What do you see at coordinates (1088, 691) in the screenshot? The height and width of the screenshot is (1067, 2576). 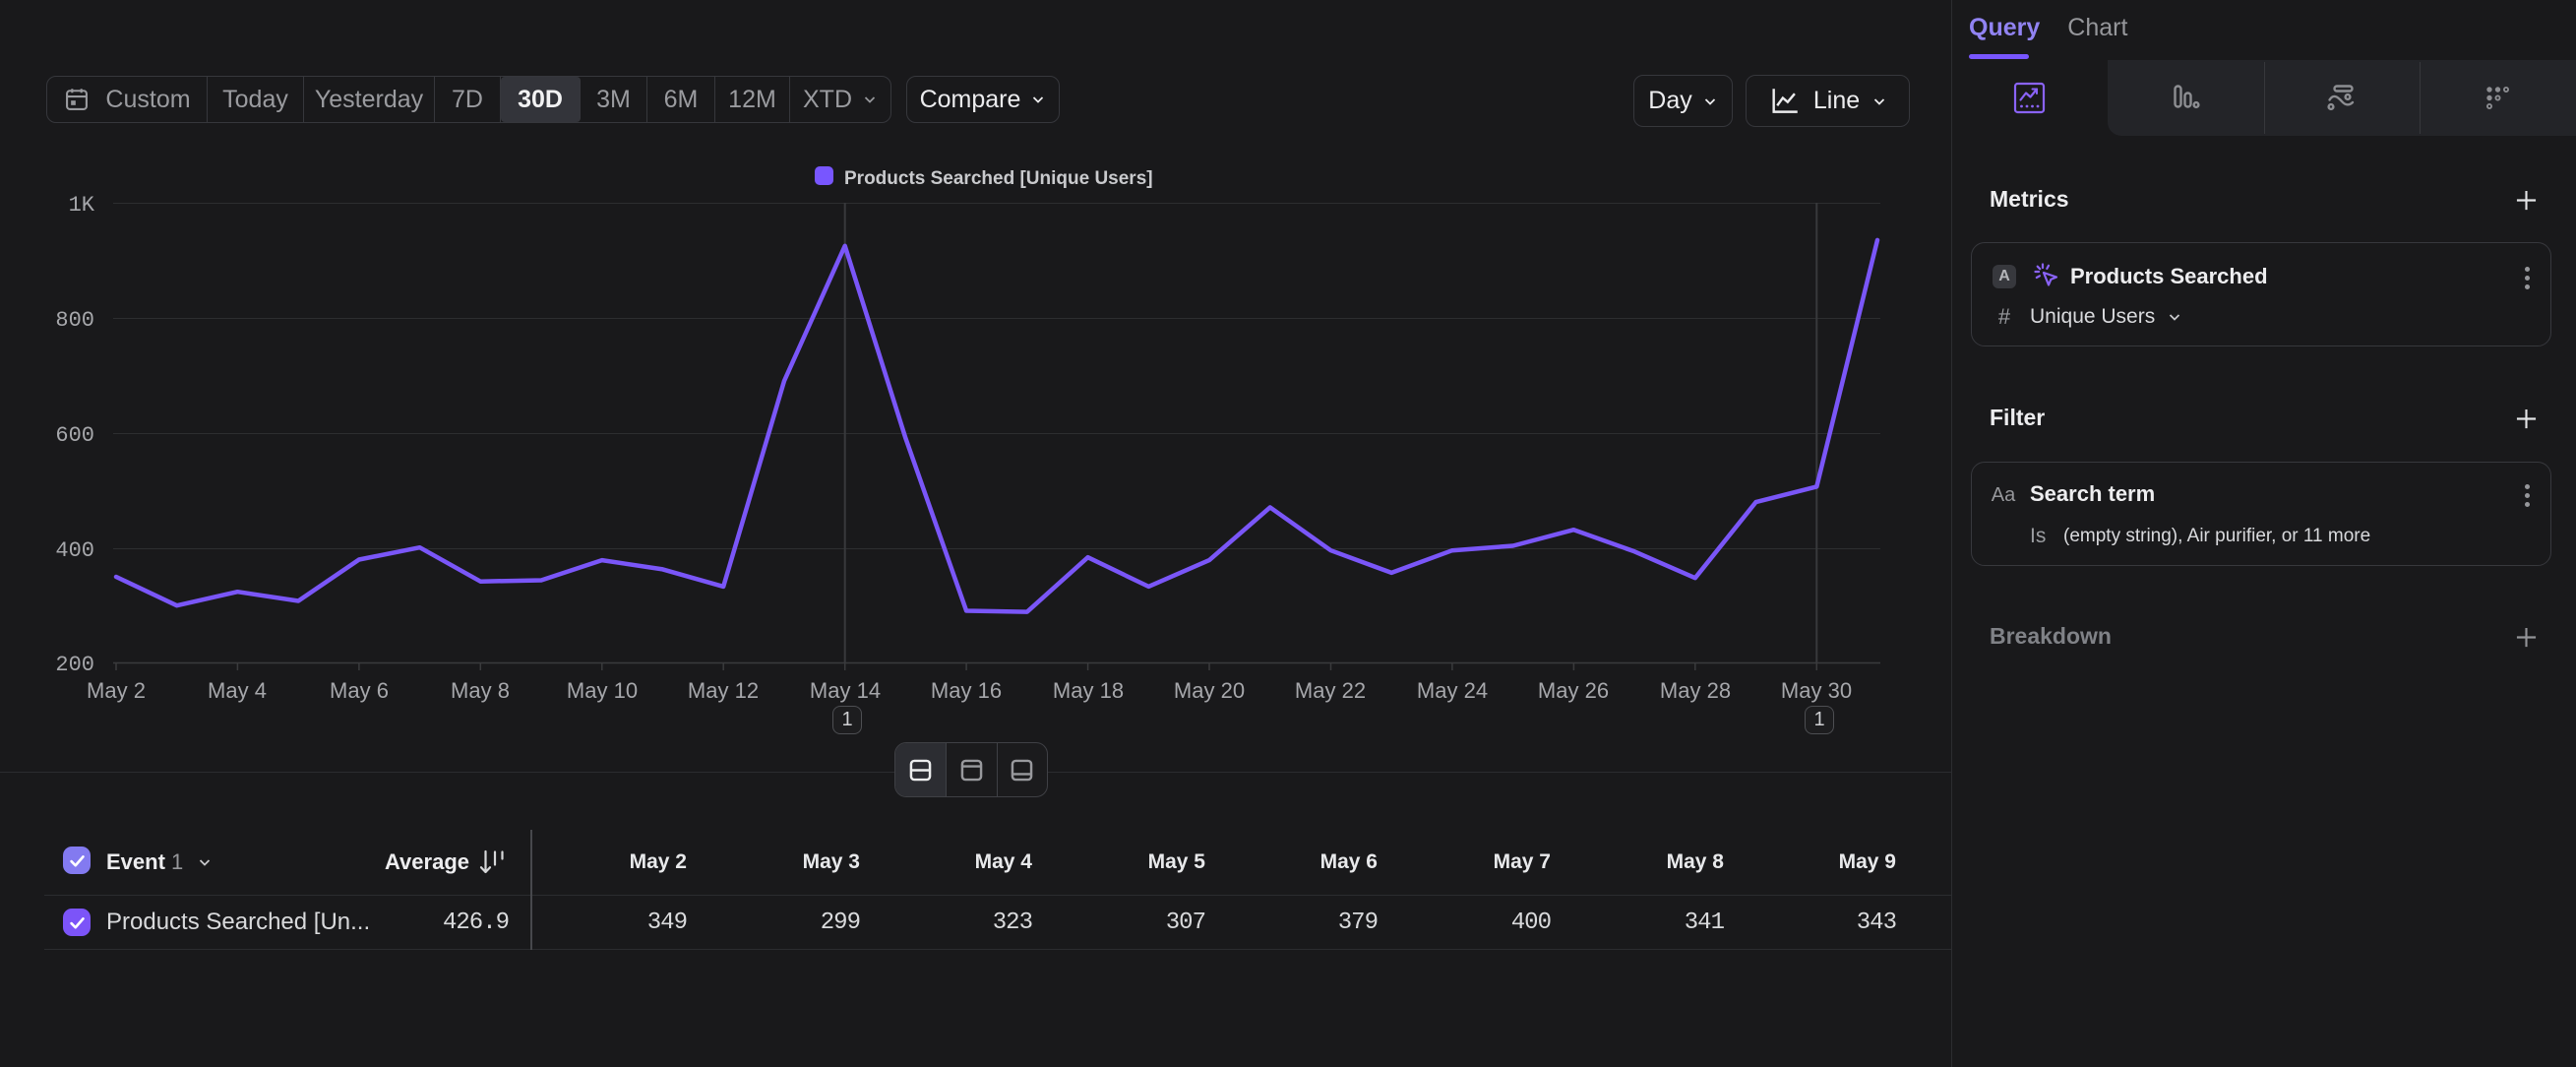 I see `svg-text: May 18` at bounding box center [1088, 691].